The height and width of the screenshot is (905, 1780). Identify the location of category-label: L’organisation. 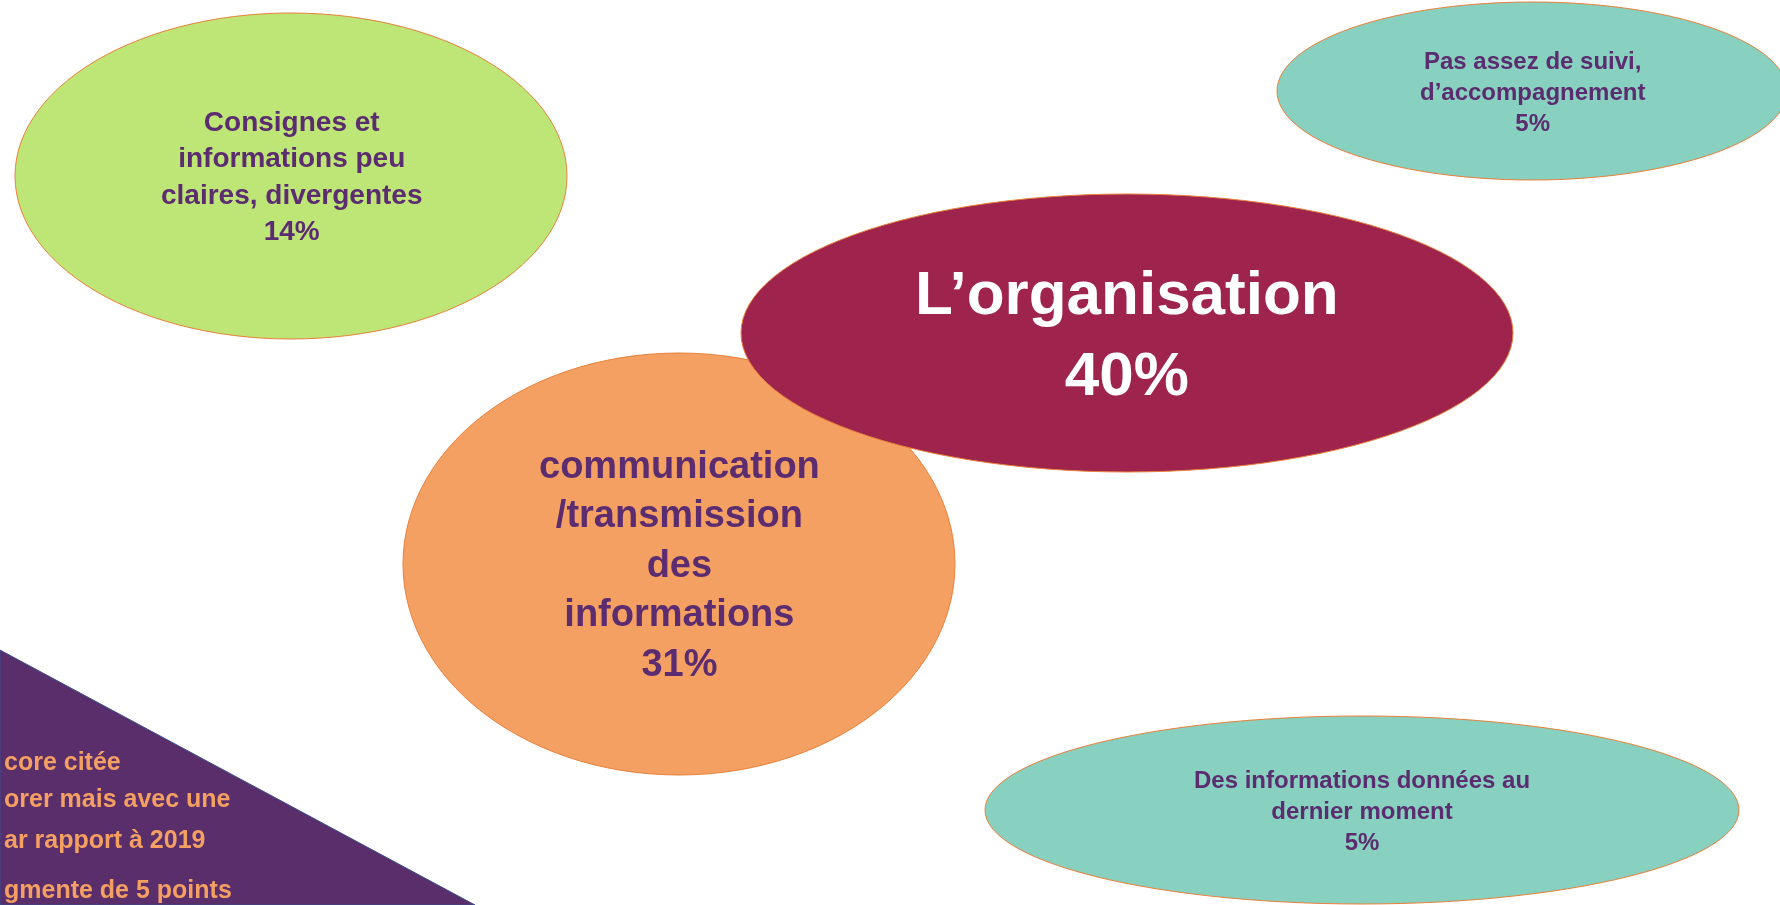
(1127, 292).